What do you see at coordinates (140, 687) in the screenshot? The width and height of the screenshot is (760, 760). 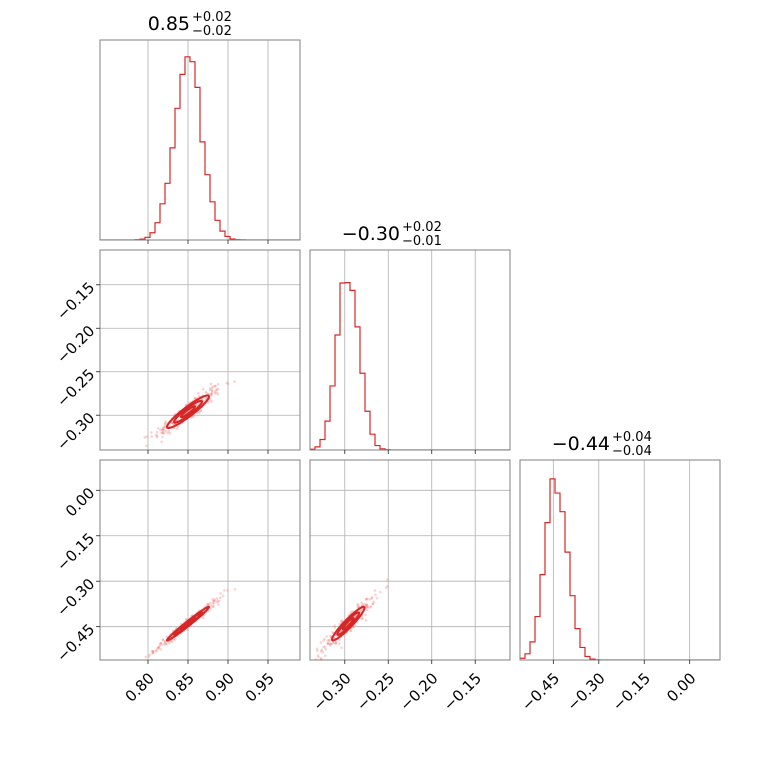 I see `x-tick-label: 0.80` at bounding box center [140, 687].